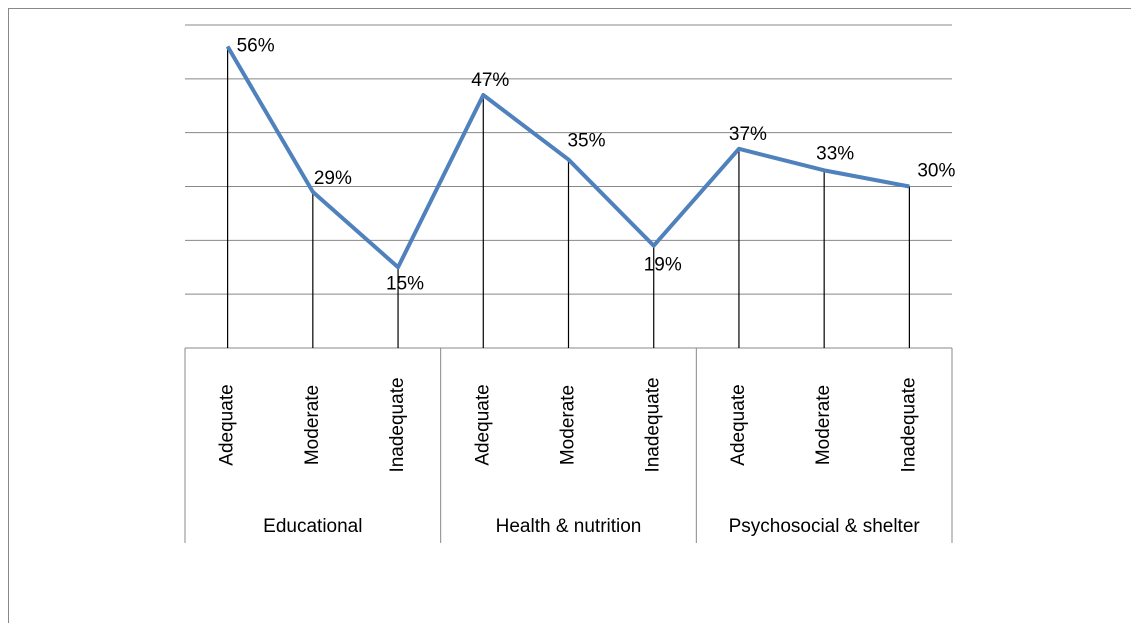 The image size is (1131, 623). What do you see at coordinates (825, 526) in the screenshot?
I see `group-label: Psychosocial & shelter` at bounding box center [825, 526].